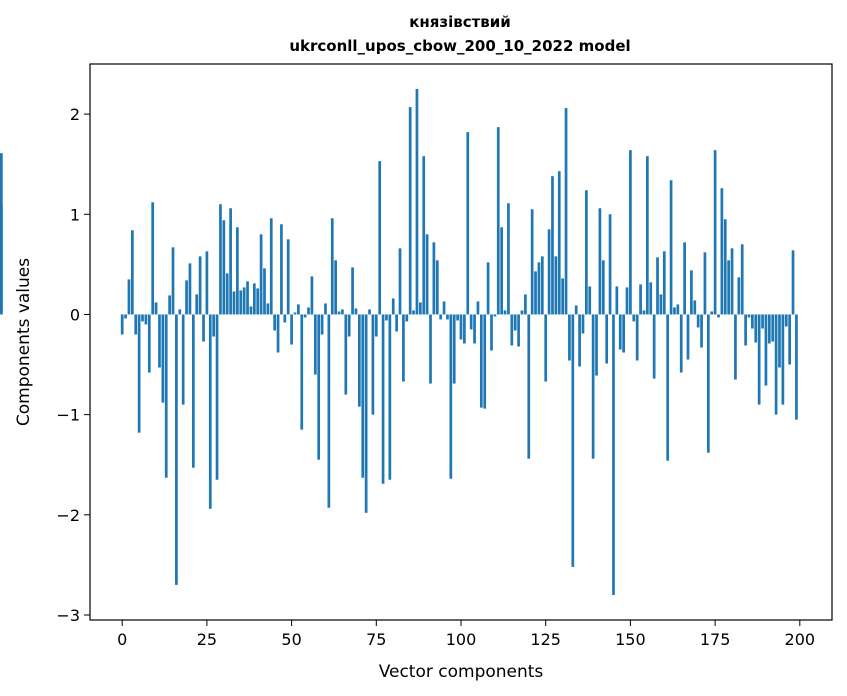  What do you see at coordinates (68, 615) in the screenshot?
I see `y-tick-label: −3` at bounding box center [68, 615].